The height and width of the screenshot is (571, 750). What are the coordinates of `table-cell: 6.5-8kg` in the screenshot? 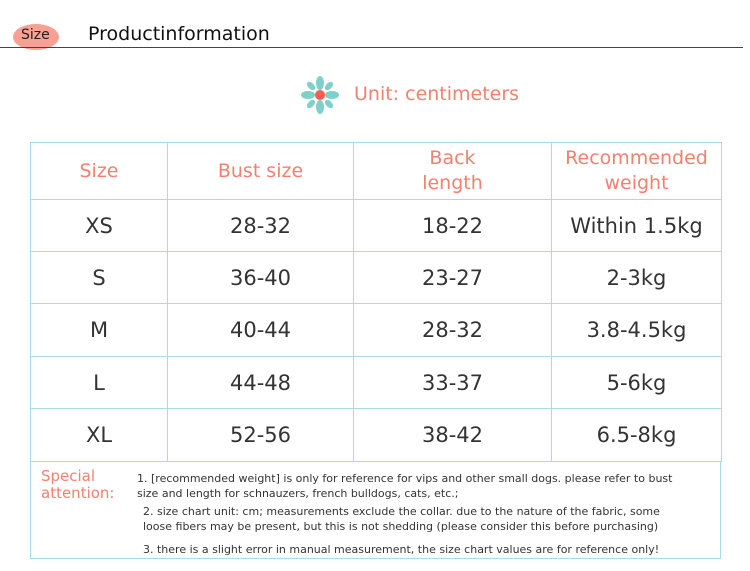 It's located at (636, 435).